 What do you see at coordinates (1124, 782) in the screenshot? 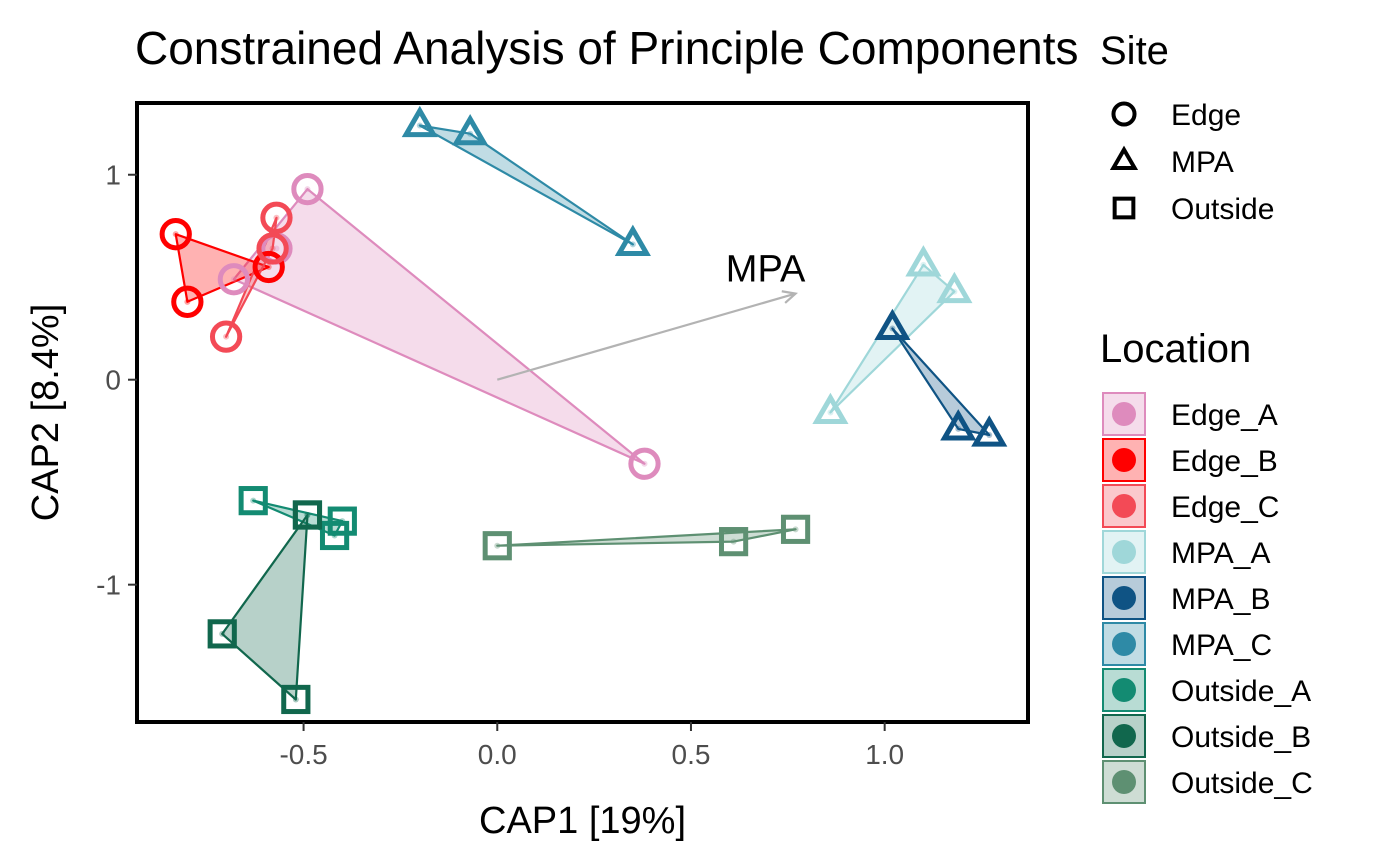
I see `location-legend-dot-outside-c` at bounding box center [1124, 782].